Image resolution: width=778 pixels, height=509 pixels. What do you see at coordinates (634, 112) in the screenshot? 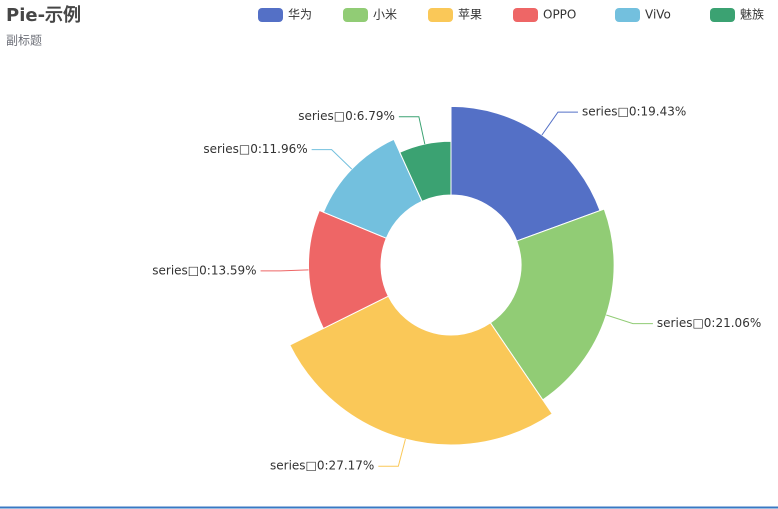
I see `data-label: series□0:19.43%` at bounding box center [634, 112].